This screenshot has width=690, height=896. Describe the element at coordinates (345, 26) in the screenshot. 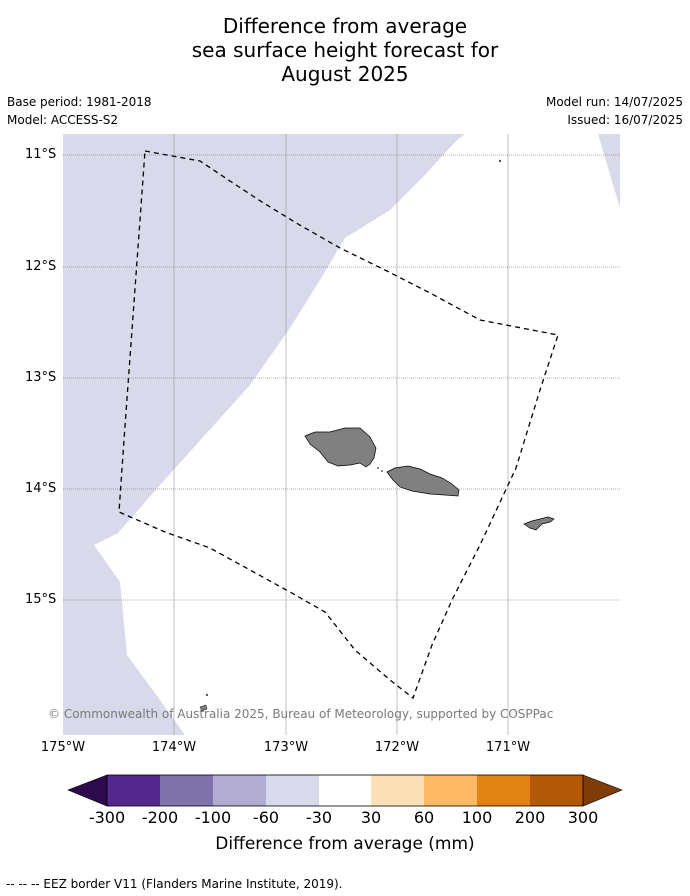

I see `title-line-1: Difference from average` at that location.